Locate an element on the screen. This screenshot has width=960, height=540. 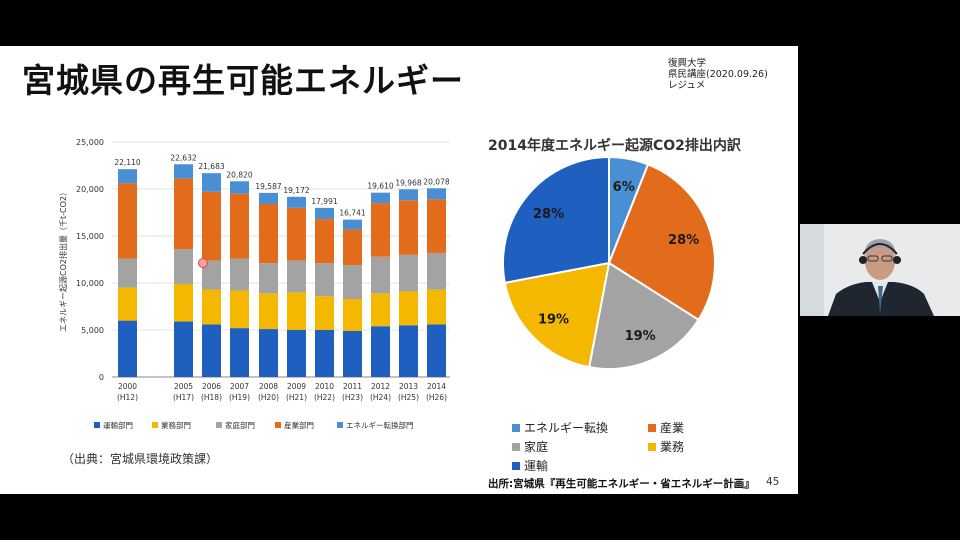
x-tick-label: 2013 is located at coordinates (408, 386).